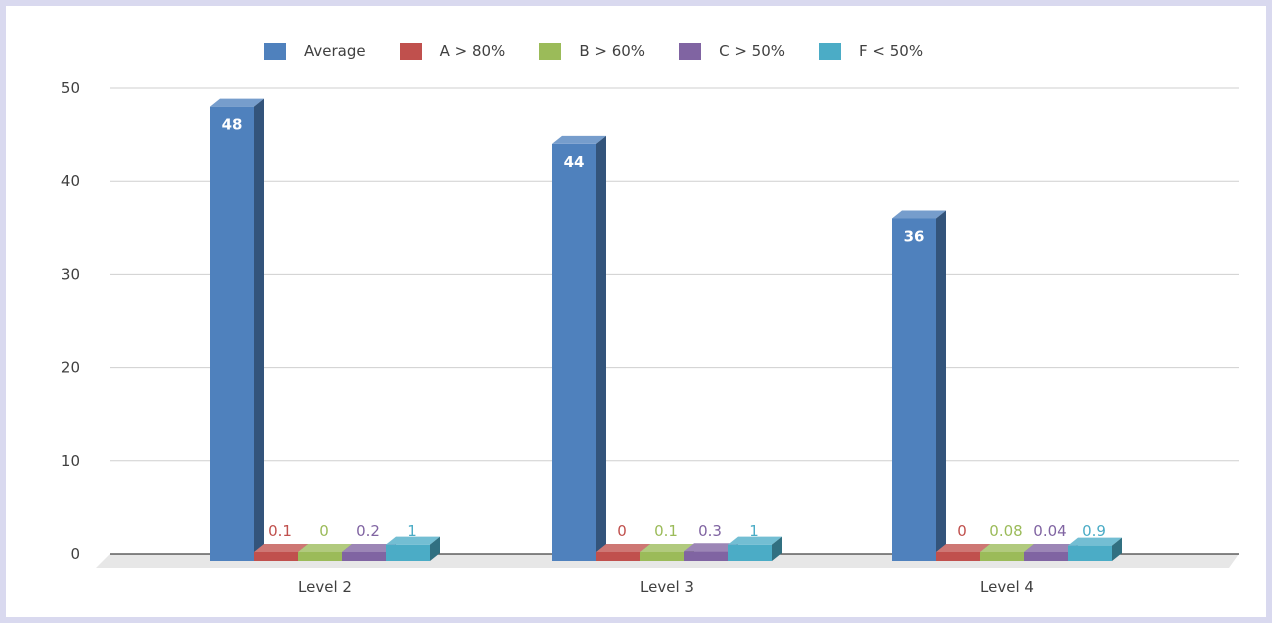  I want to click on data-label: 48, so click(232, 125).